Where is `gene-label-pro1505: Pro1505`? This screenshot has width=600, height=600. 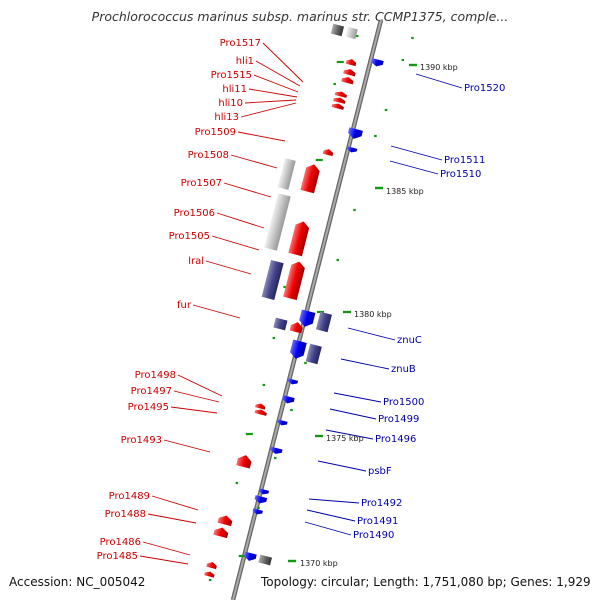
gene-label-pro1505: Pro1505 is located at coordinates (189, 236).